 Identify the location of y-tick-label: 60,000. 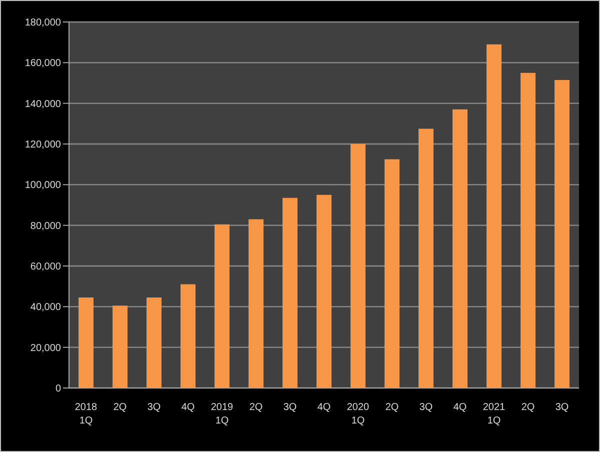
(46, 267).